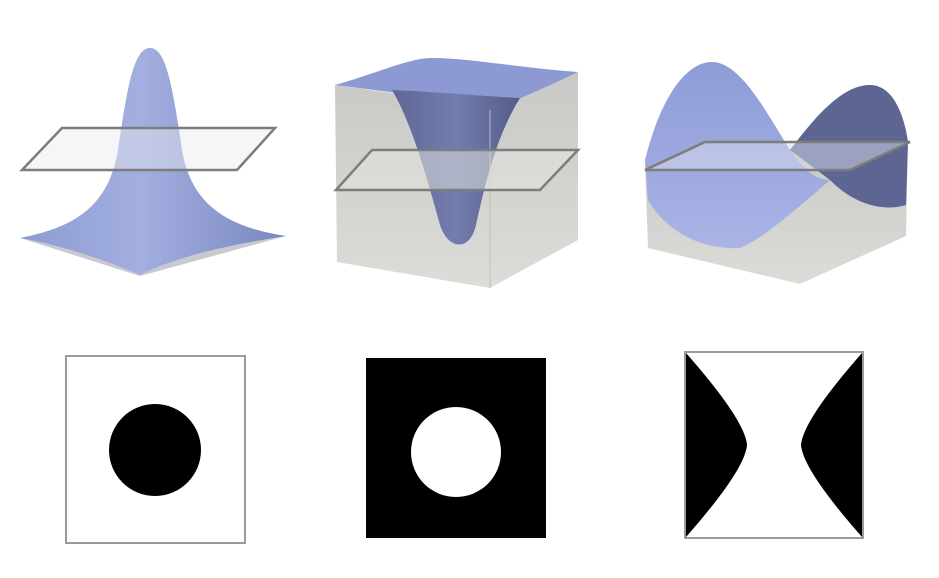  What do you see at coordinates (831, 445) in the screenshot?
I see `right-region` at bounding box center [831, 445].